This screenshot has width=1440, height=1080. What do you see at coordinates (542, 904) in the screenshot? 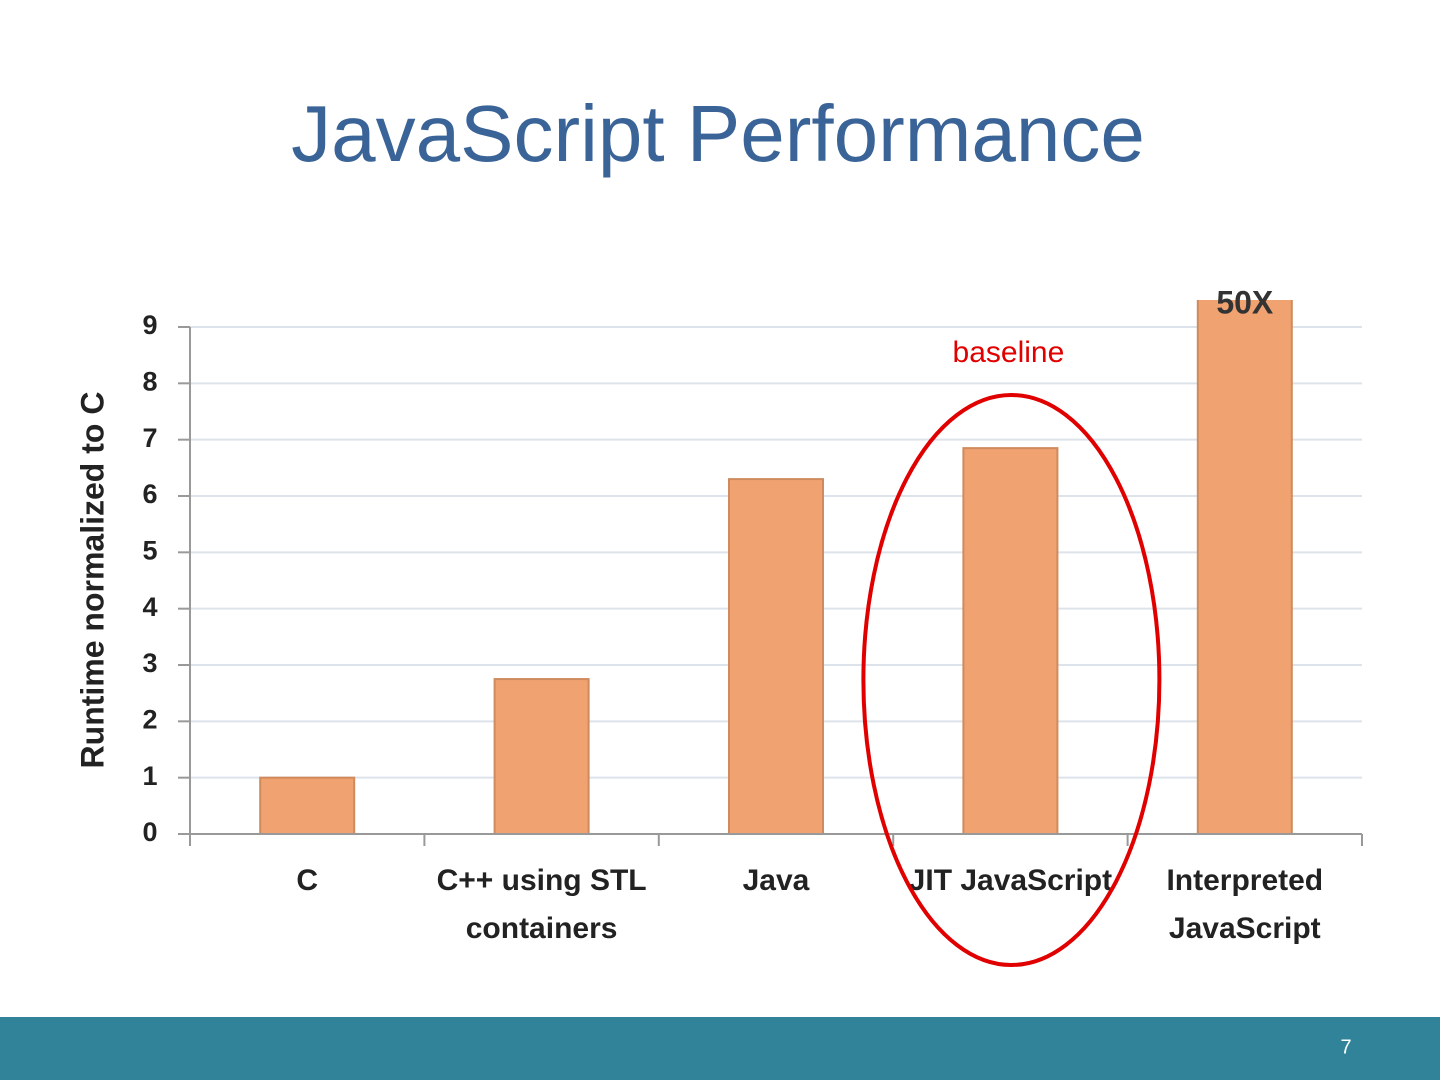
I see `x-tick-label: C++ using STL containers` at bounding box center [542, 904].